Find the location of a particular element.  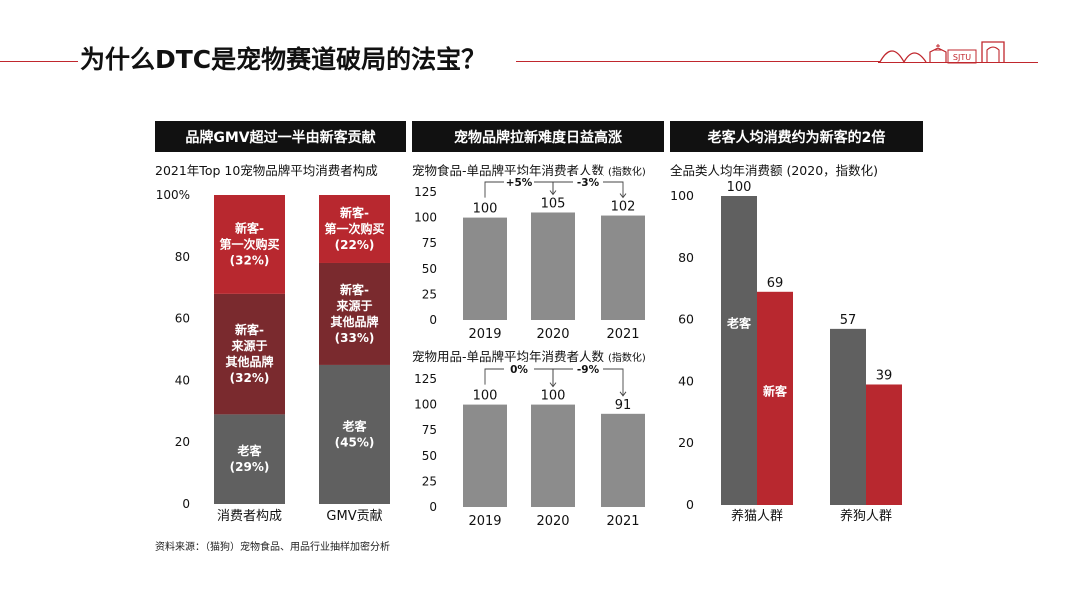

chart-food-consumers: 0 25 50 75 100 125 100 2019 105 2020 102 2021 +5% -3% is located at coordinates (529, 258).